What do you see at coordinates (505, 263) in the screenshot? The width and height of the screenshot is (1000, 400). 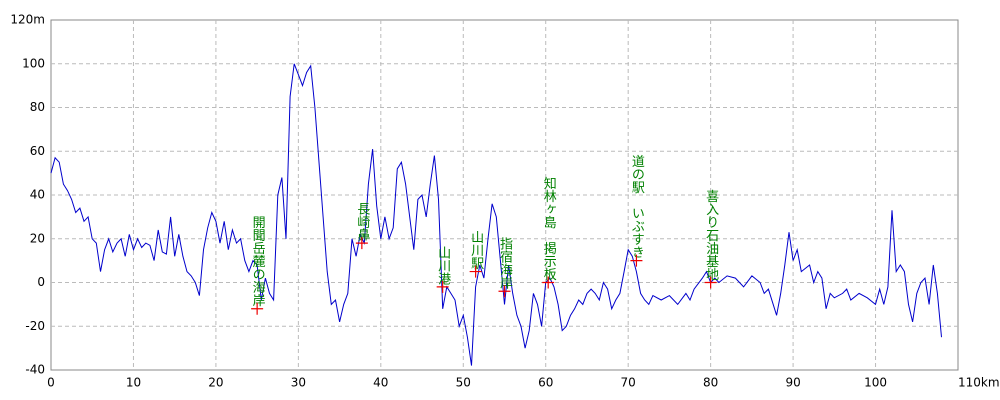 I see `annotation-label: 指宿海岸` at bounding box center [505, 263].